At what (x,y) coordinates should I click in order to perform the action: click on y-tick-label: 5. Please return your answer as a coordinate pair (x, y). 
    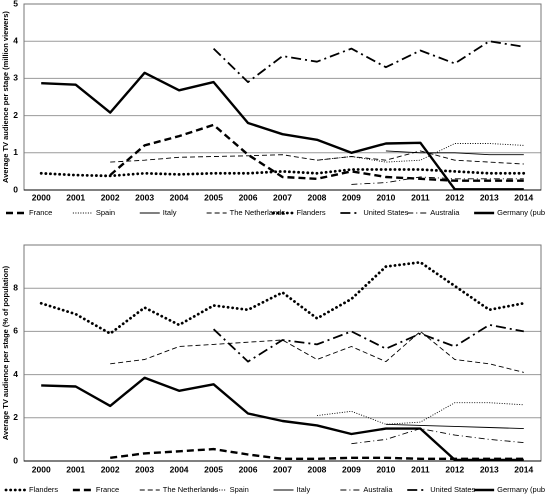
    Looking at the image, I should click on (15, 4).